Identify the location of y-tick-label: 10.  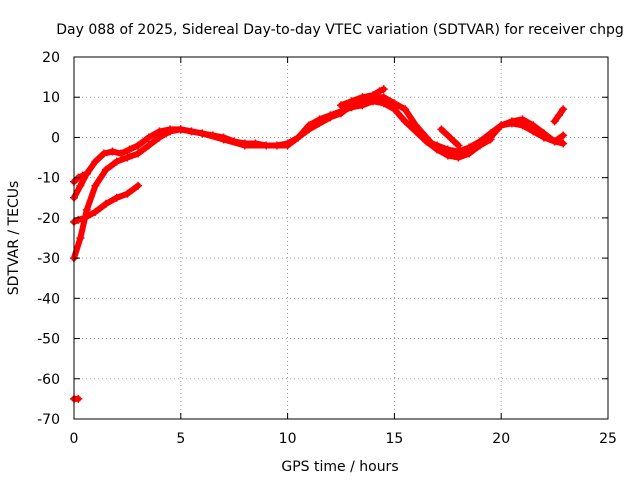
(51, 98).